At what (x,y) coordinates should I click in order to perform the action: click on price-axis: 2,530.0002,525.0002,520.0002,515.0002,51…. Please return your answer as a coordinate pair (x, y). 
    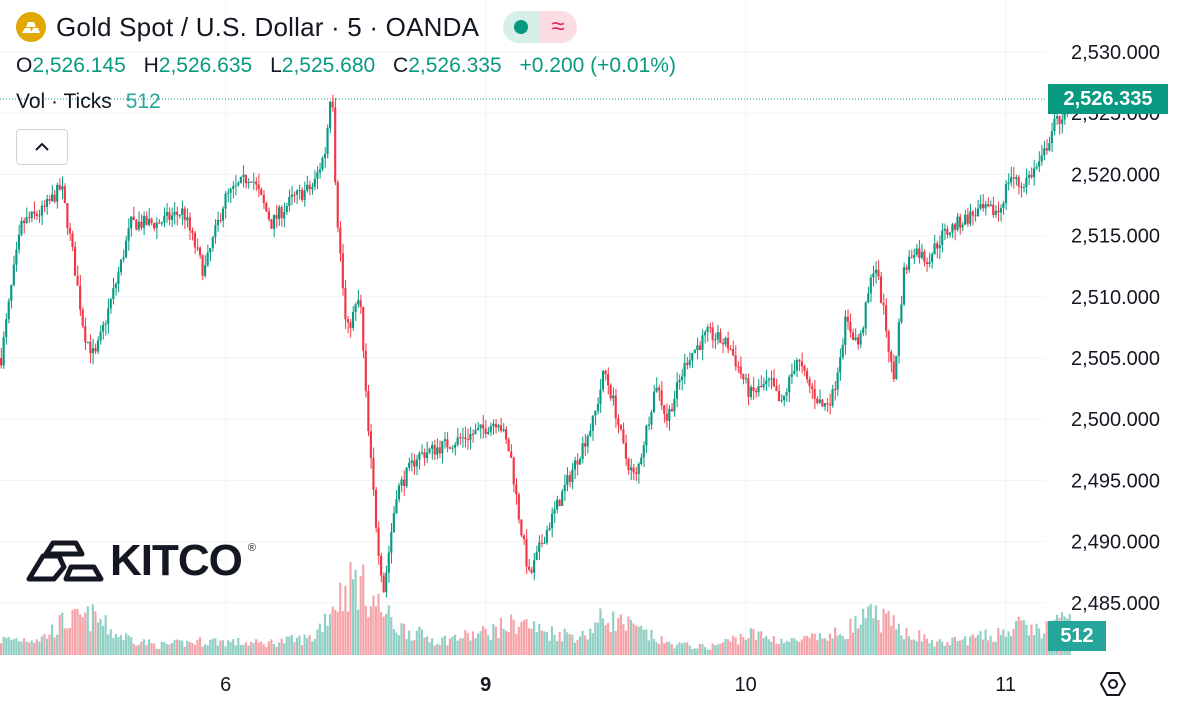
    Looking at the image, I should click on (1115, 328).